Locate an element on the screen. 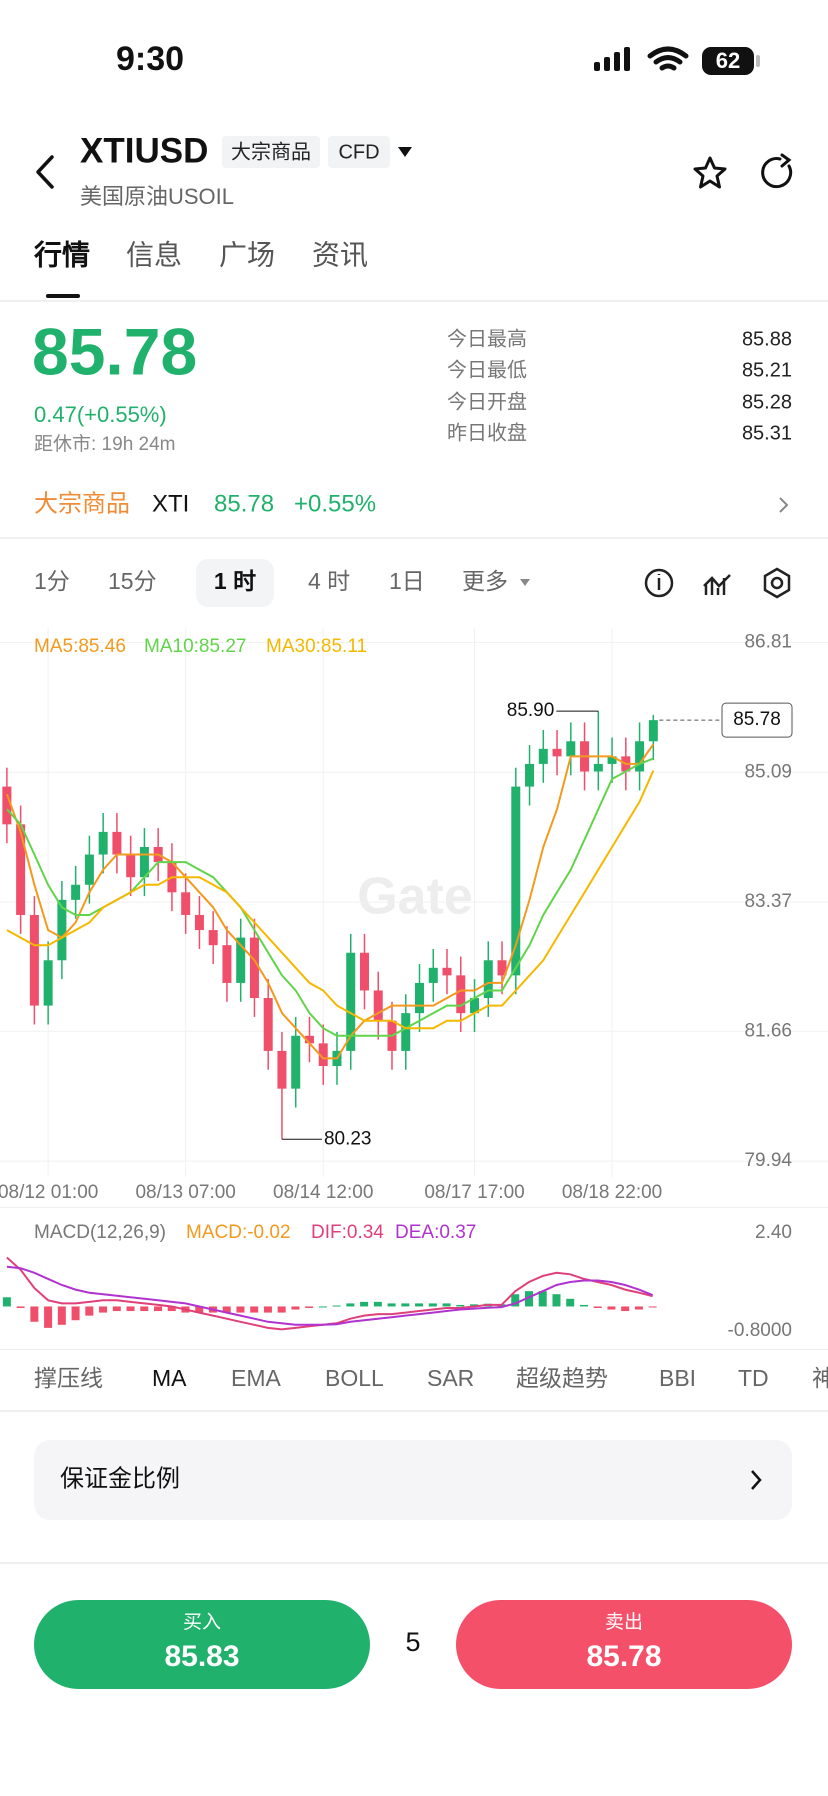  tab: 广场 is located at coordinates (247, 254).